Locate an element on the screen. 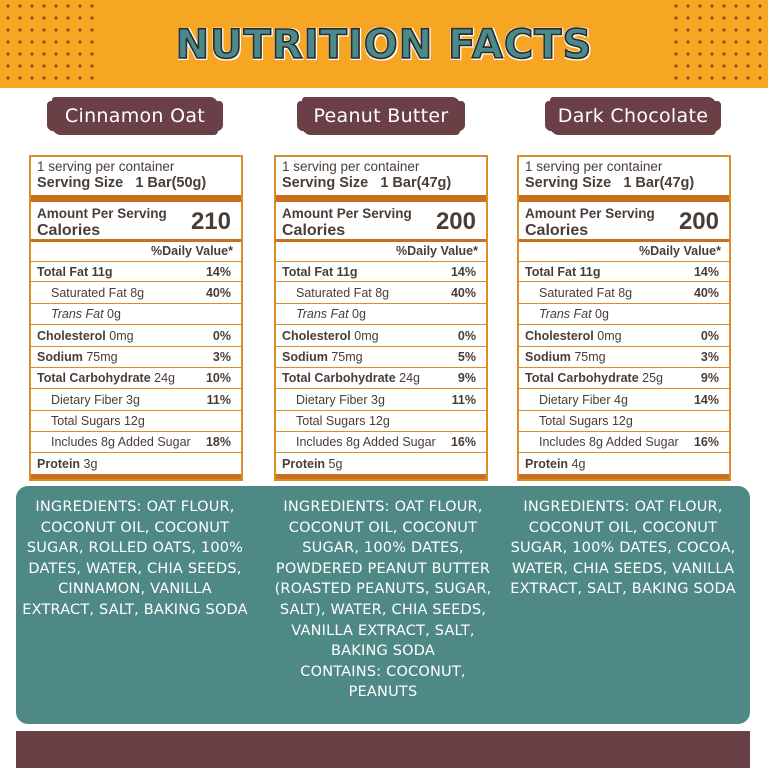 The image size is (768, 768). page-title: NUTRITION FACTS is located at coordinates (384, 45).